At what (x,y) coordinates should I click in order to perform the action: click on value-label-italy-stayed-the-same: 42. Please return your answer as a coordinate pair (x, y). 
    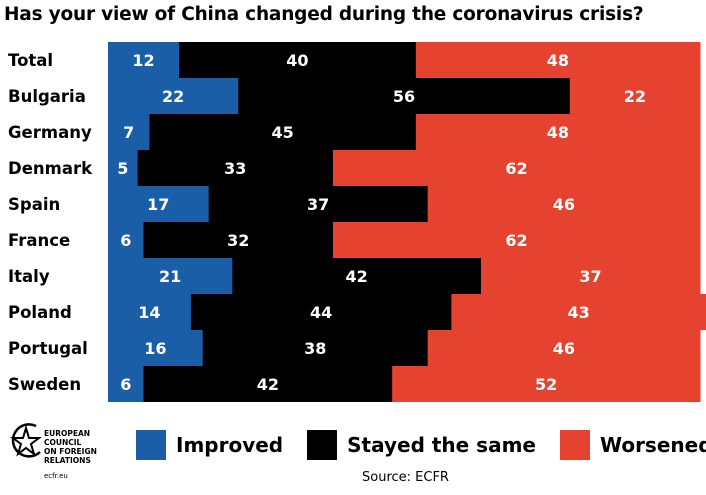
    Looking at the image, I should click on (357, 276).